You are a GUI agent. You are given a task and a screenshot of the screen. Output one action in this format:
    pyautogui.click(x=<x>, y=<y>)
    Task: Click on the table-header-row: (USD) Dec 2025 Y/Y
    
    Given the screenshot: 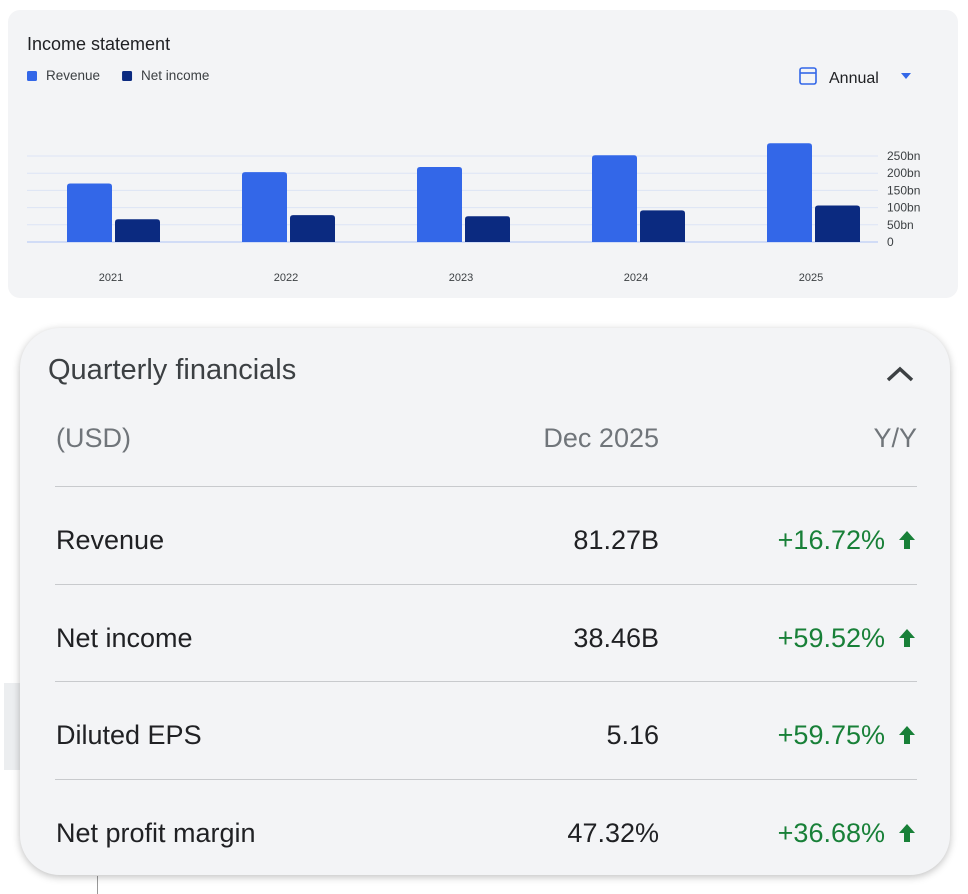 What is the action you would take?
    pyautogui.click(x=486, y=454)
    